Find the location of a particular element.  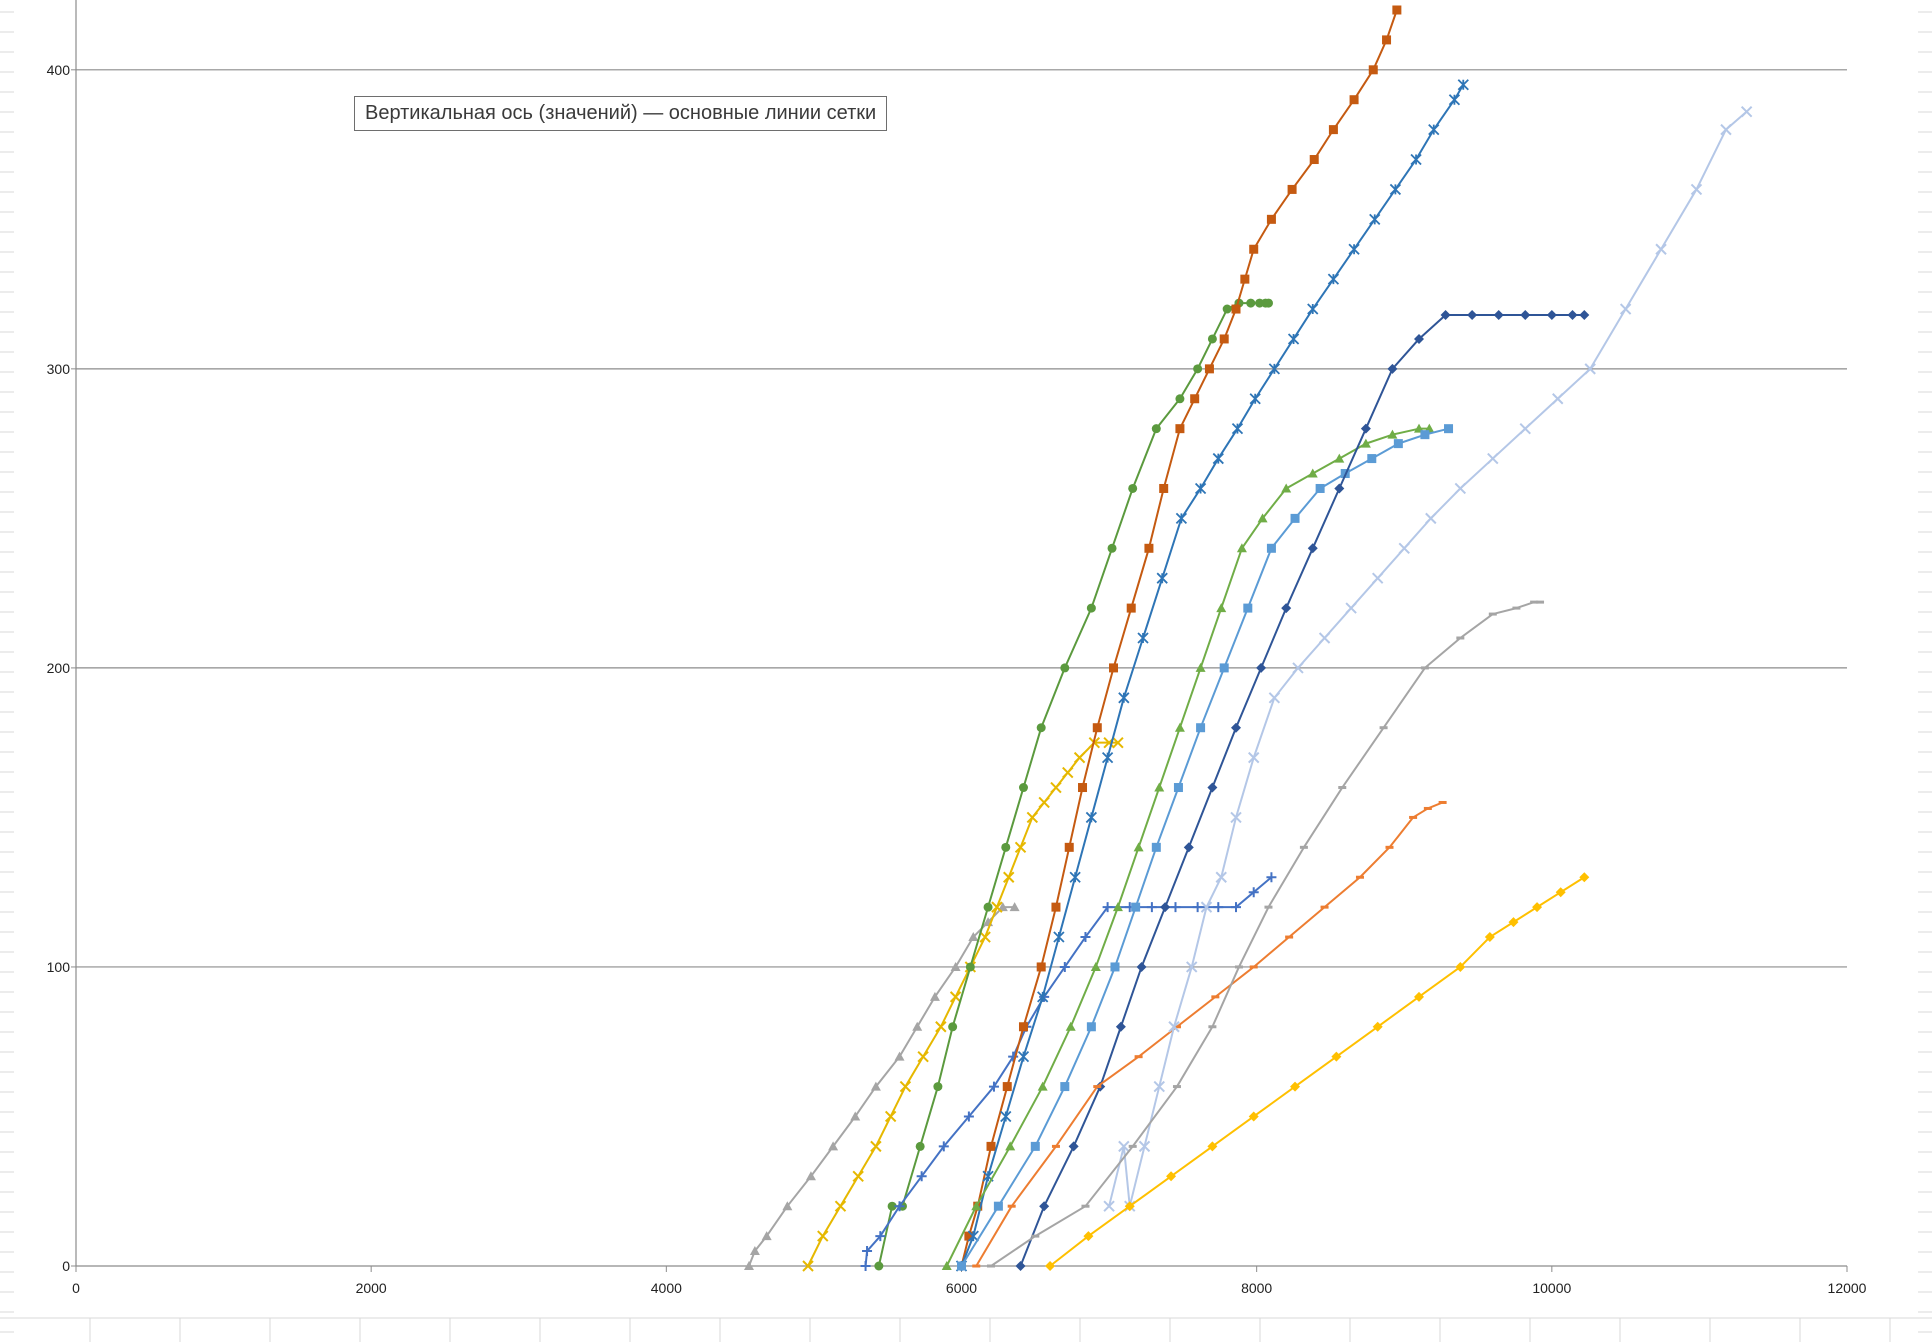

y-tick-label: 300 is located at coordinates (59, 369).